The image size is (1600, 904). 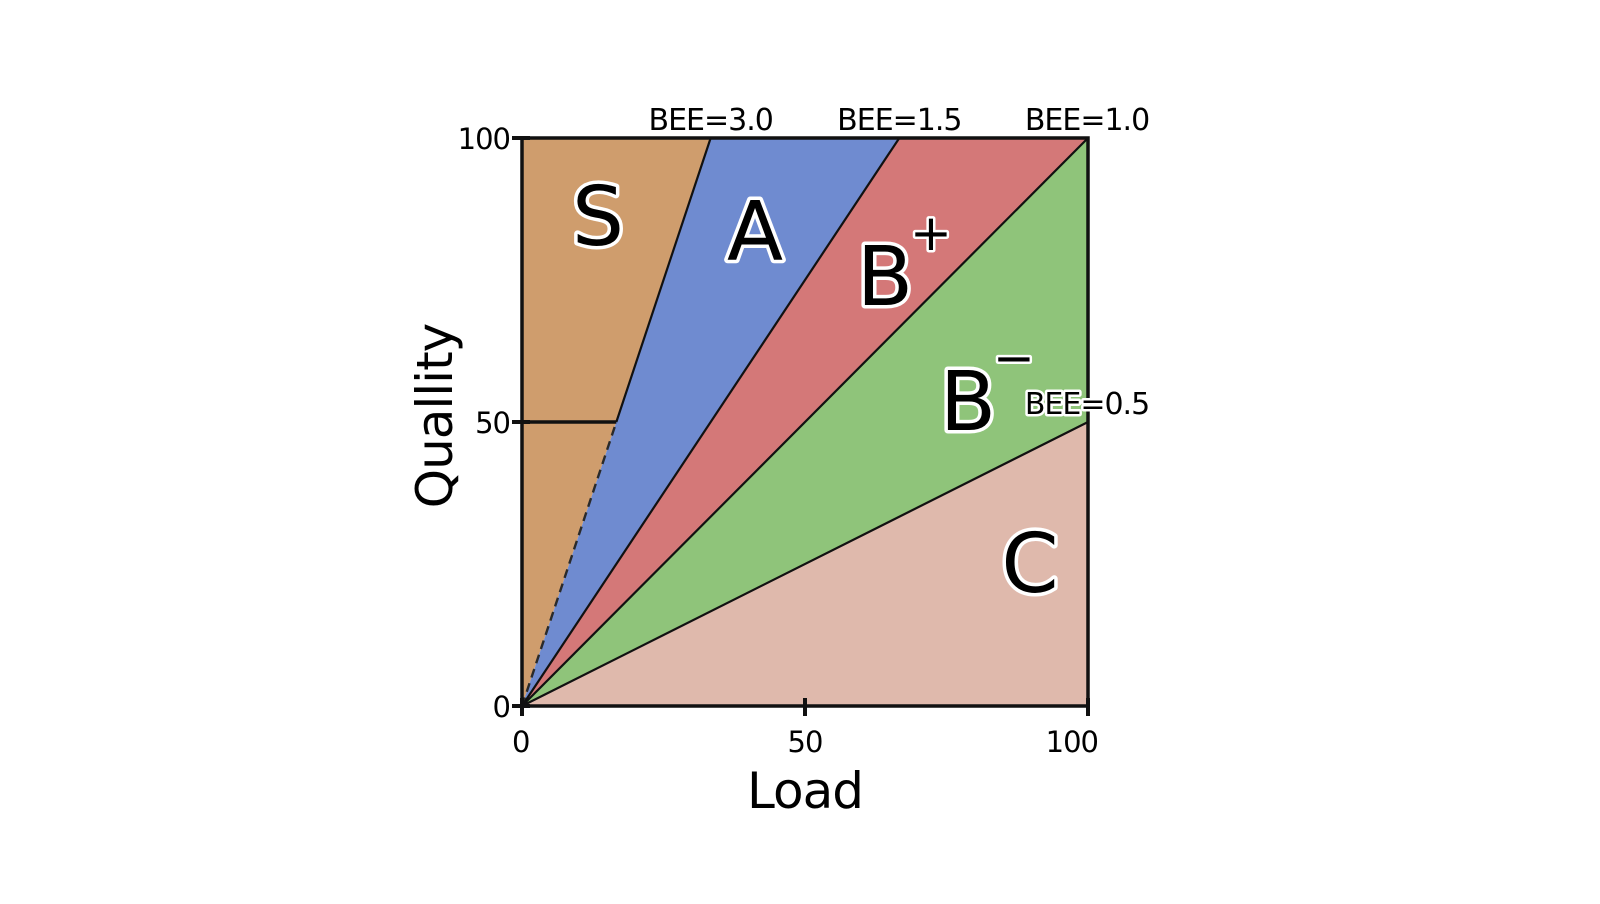 What do you see at coordinates (1087, 120) in the screenshot?
I see `bee-label-3: BEE=1.0` at bounding box center [1087, 120].